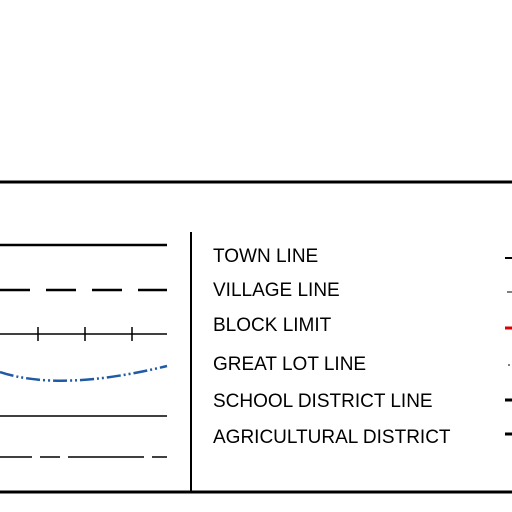 This screenshot has height=512, width=512. I want to click on legend-label: TOWN LINE, so click(265, 256).